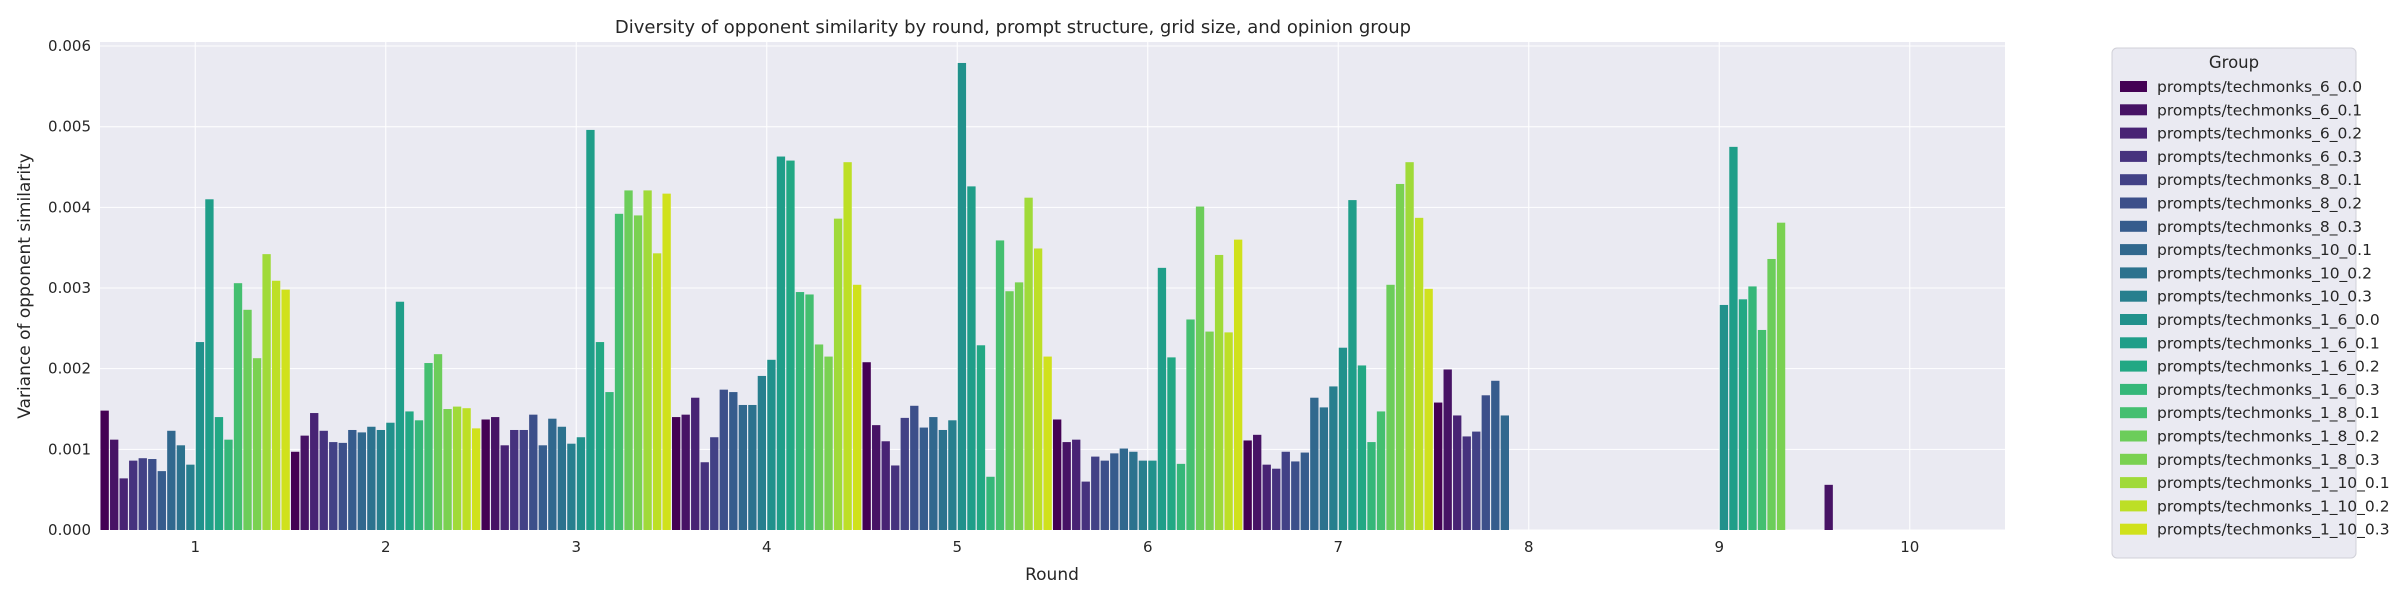 Image resolution: width=2400 pixels, height=600 pixels. What do you see at coordinates (576, 547) in the screenshot?
I see `x-tick-label: 3` at bounding box center [576, 547].